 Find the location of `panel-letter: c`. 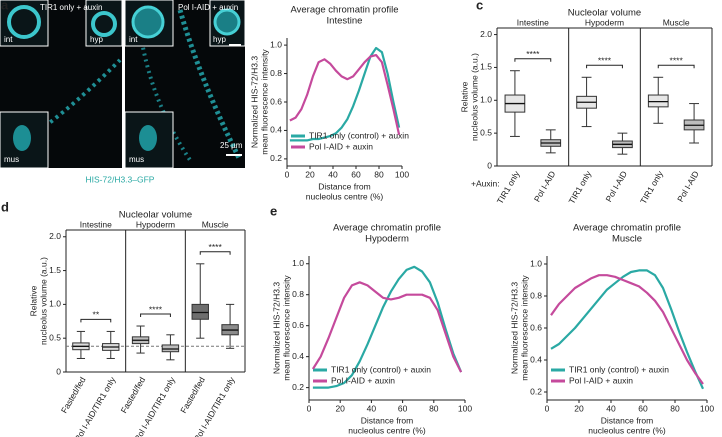

panel-letter: c is located at coordinates (479, 6).